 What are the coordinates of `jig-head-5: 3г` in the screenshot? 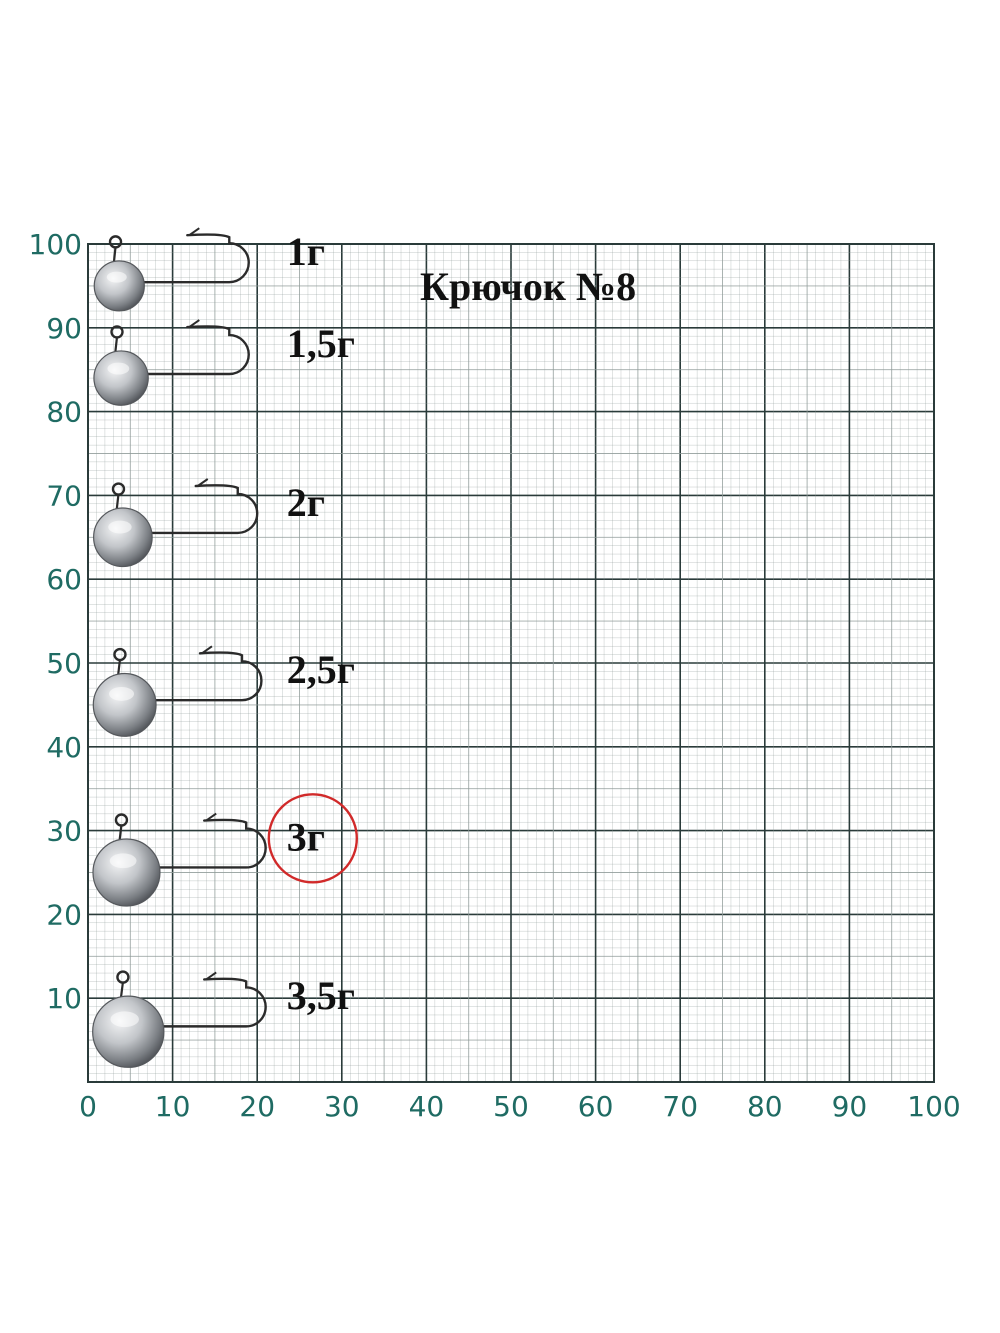 It's located at (225, 850).